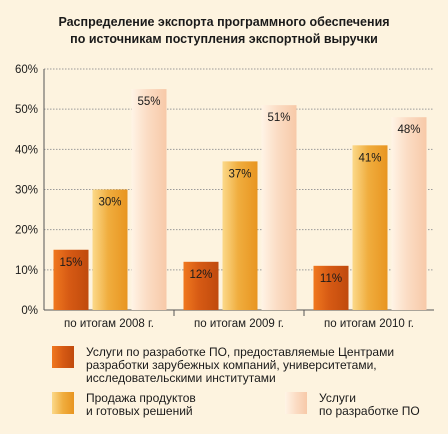  Describe the element at coordinates (239, 174) in the screenshot. I see `data-label: 37%` at that location.